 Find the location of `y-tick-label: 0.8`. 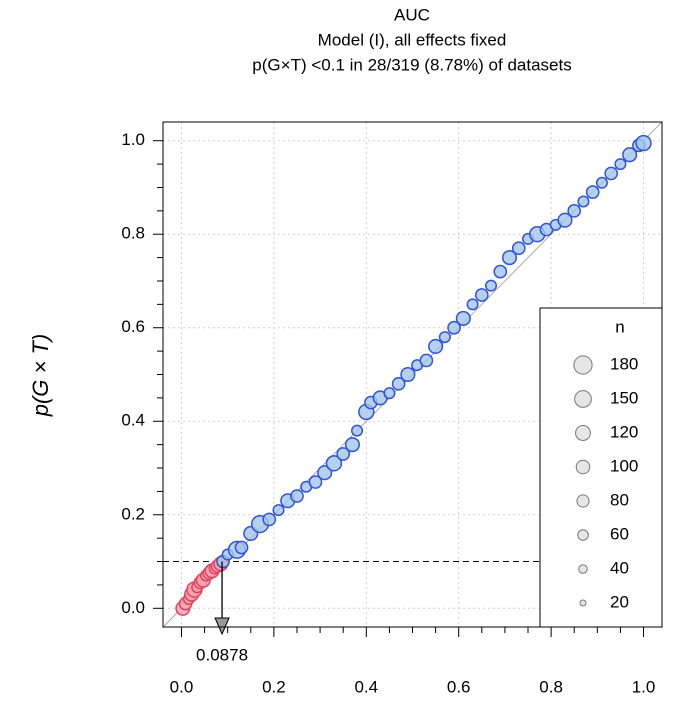

y-tick-label: 0.8 is located at coordinates (133, 233).